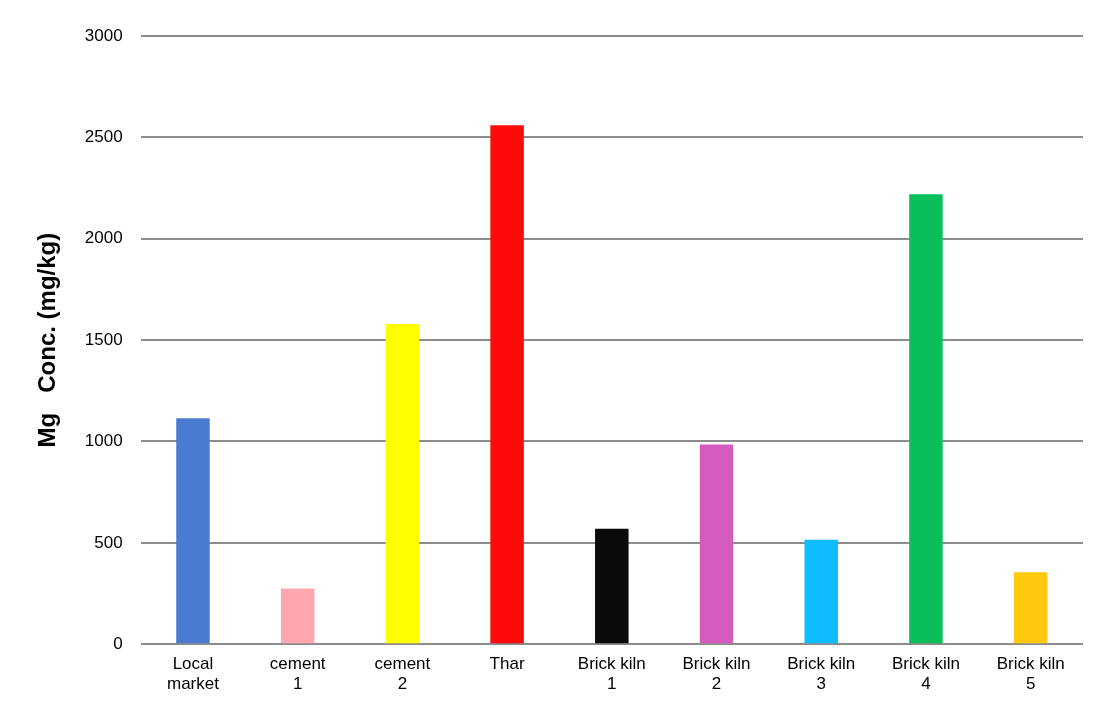 This screenshot has width=1107, height=715. What do you see at coordinates (716, 674) in the screenshot?
I see `x-tick-label: Brick kiln 2` at bounding box center [716, 674].